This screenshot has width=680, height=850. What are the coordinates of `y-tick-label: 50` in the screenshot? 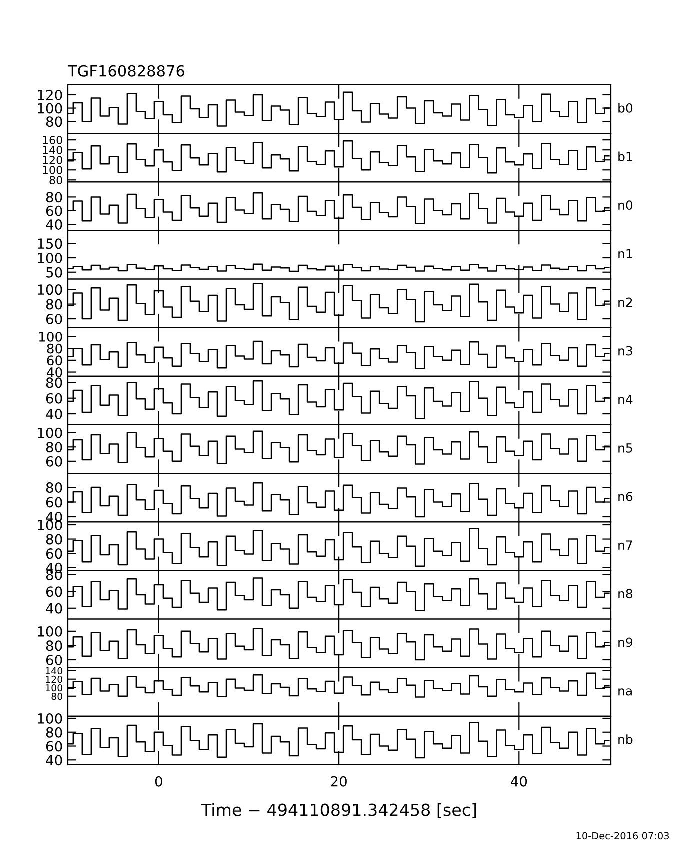 It's located at (54, 272).